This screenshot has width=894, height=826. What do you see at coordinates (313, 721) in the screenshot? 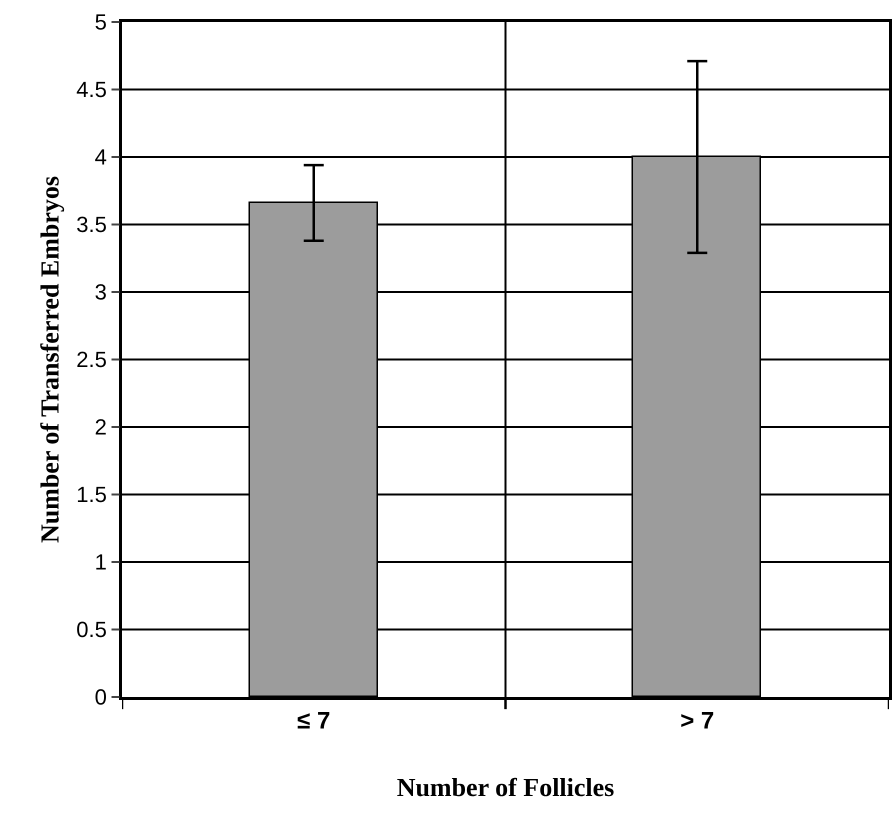
I see `x-tick-label: ≤ 7` at bounding box center [313, 721].